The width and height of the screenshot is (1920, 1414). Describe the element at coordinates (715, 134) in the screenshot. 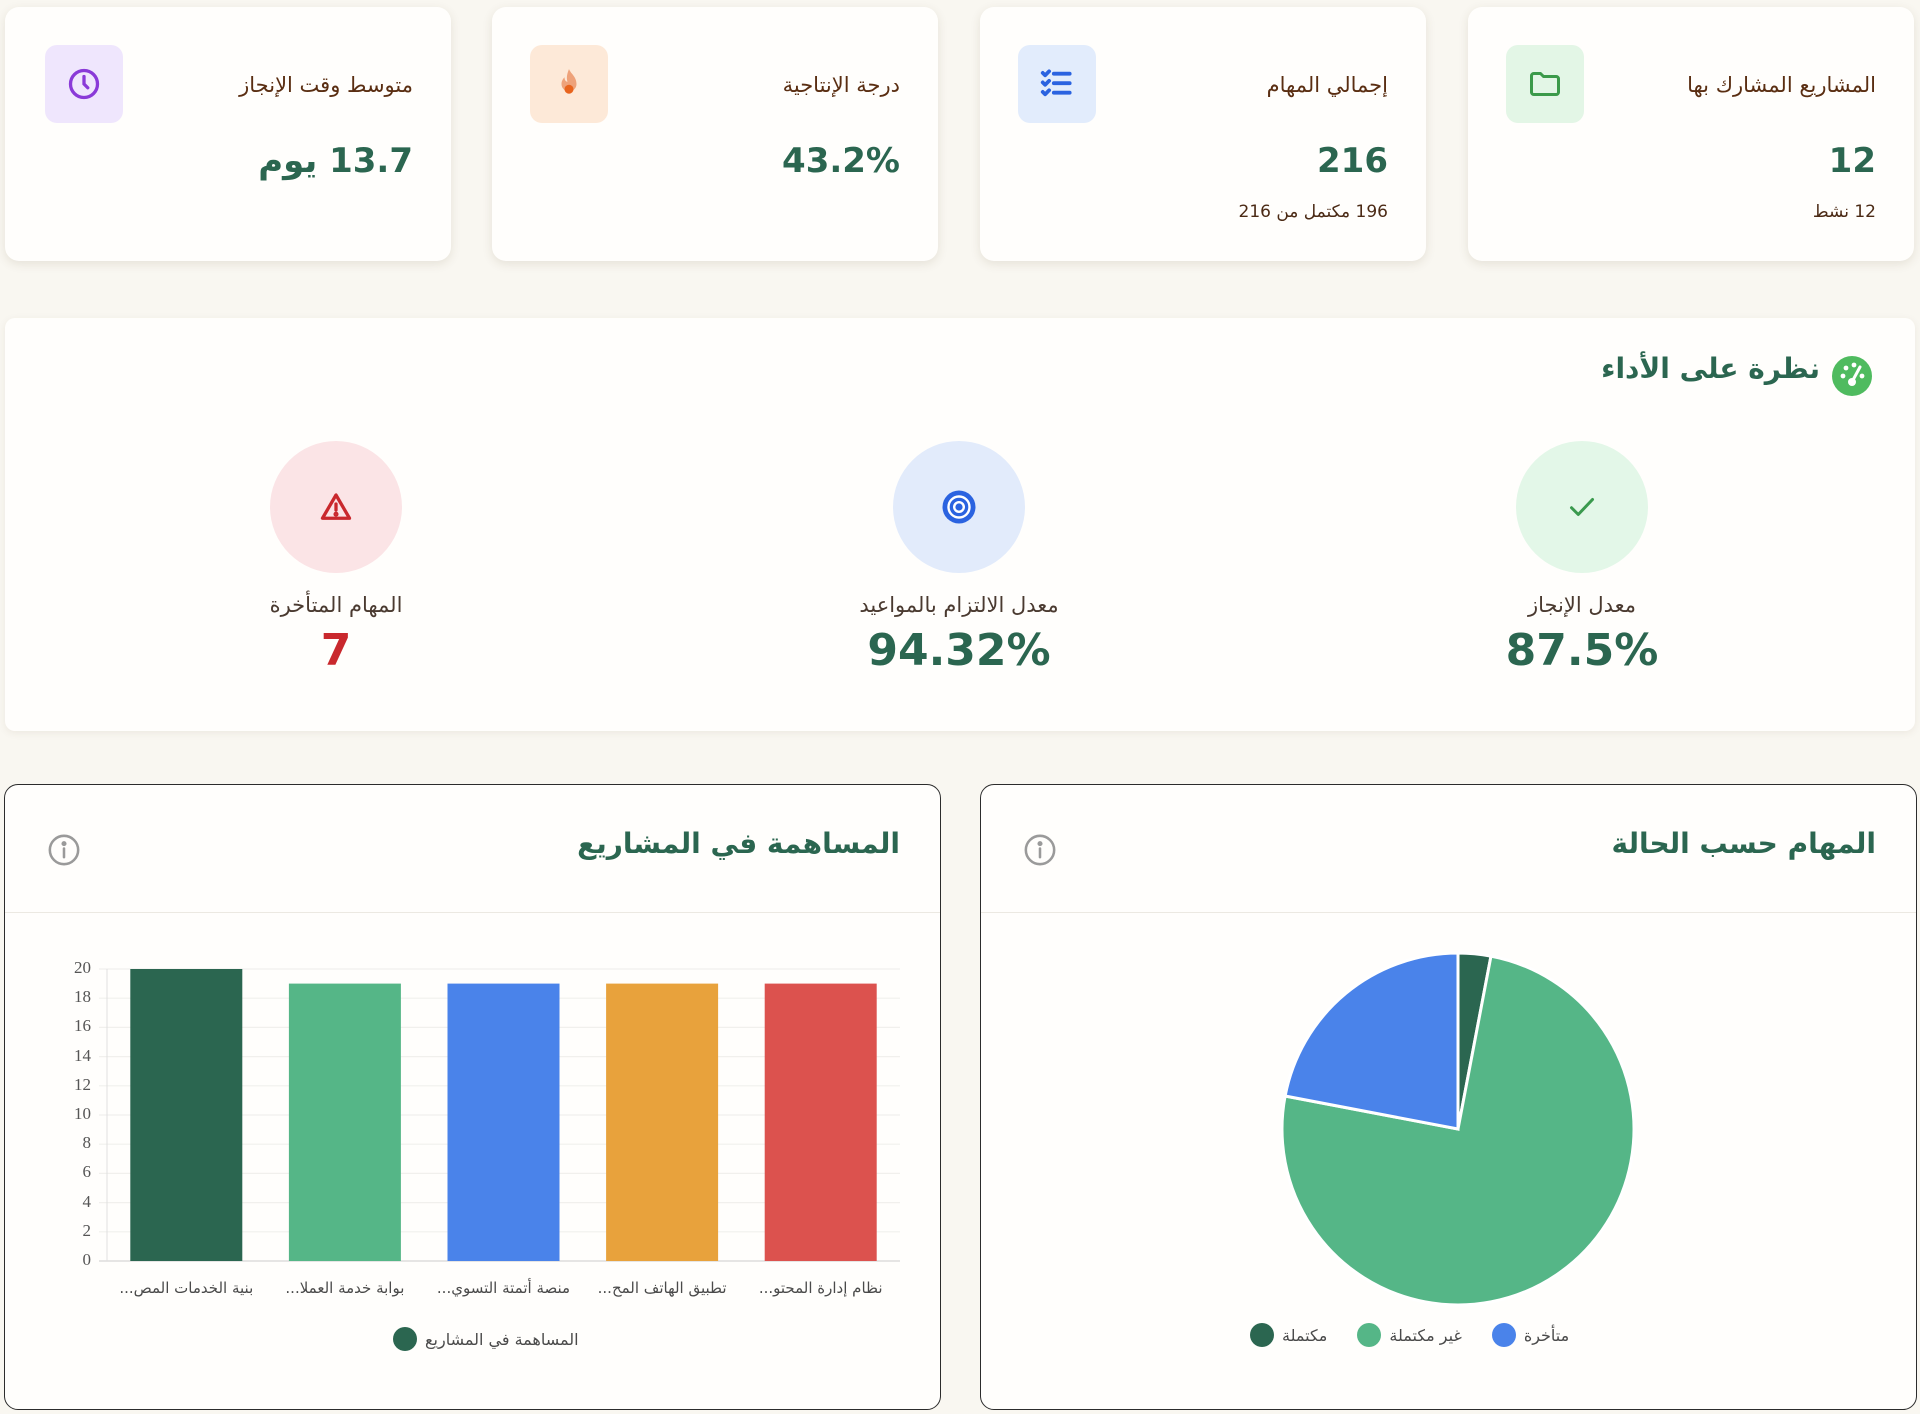

I see `stat-card-productivity: درجة الإنتاجية 43.2%` at that location.